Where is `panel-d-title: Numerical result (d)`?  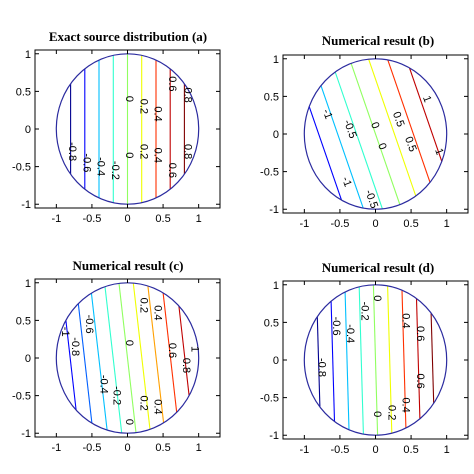 panel-d-title: Numerical result (d) is located at coordinates (378, 267).